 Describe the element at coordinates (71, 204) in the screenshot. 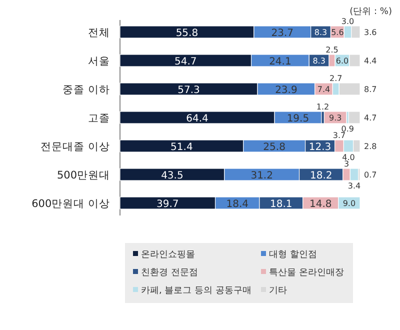

I see `y-tick-label: 600만원대 이상` at that location.